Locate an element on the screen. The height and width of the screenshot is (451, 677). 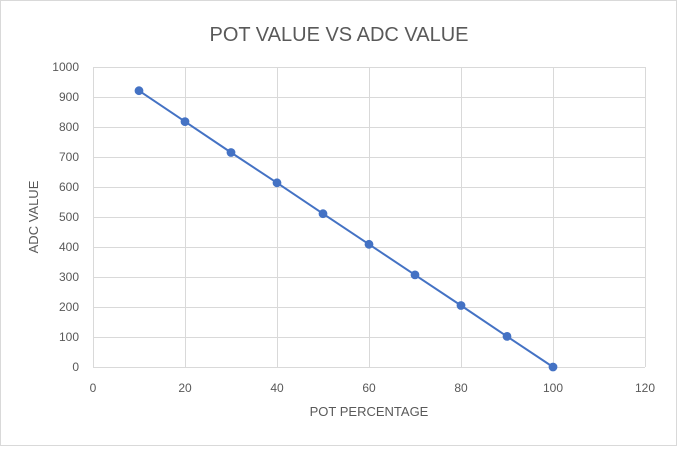
x-tick-label: 100 is located at coordinates (553, 388).